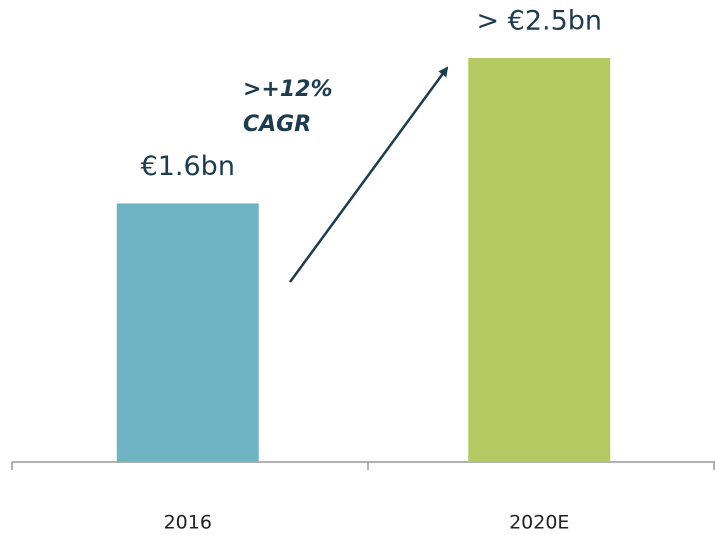 This screenshot has height=535, width=715. Describe the element at coordinates (288, 89) in the screenshot. I see `annotation: >+12%` at that location.